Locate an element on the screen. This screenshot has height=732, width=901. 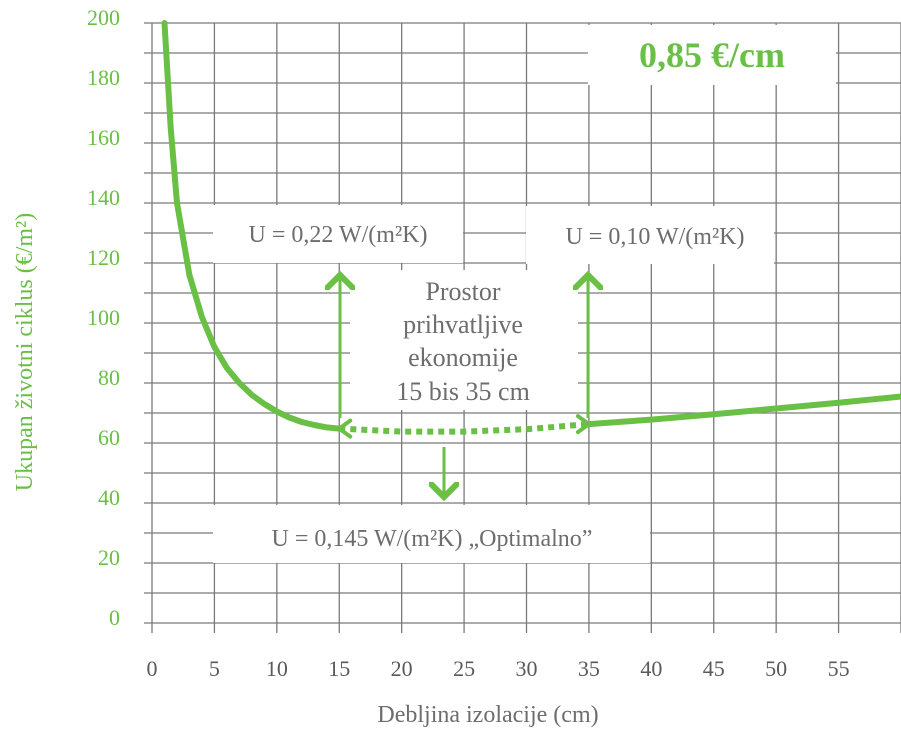
y-tick-label: 140 is located at coordinates (103, 197).